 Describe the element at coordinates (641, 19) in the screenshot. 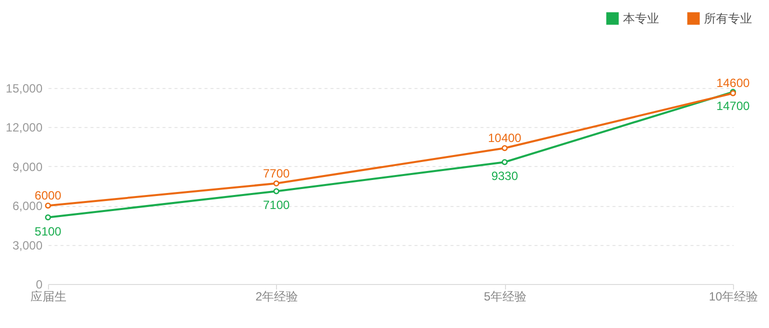

I see `legend-label: 本专业` at that location.